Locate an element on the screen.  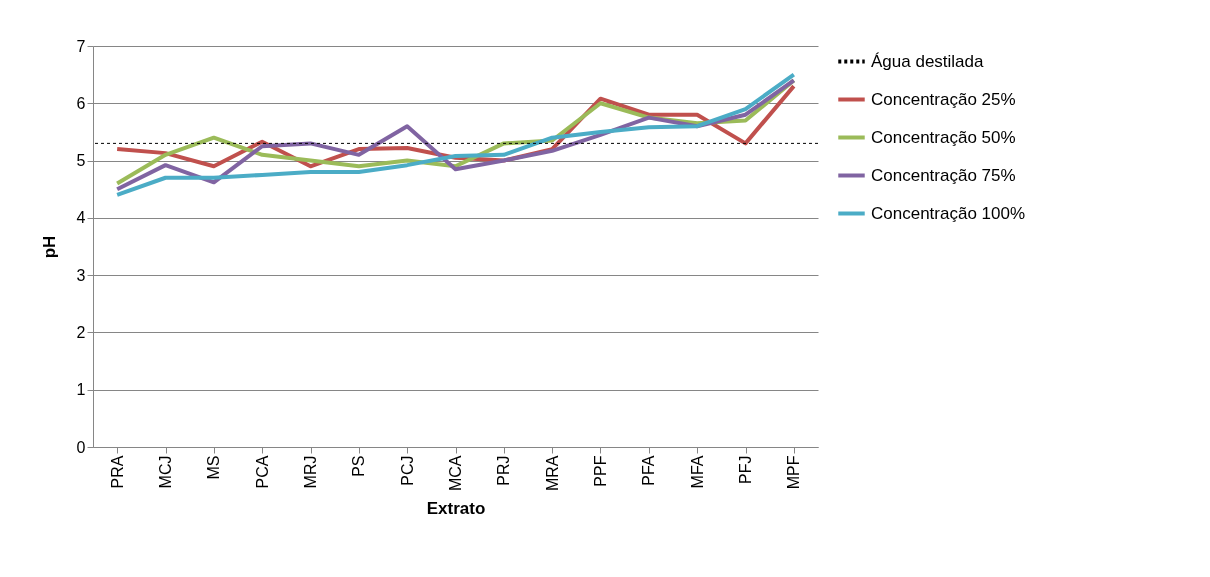
legend-label: Concentração 100% is located at coordinates (948, 213).